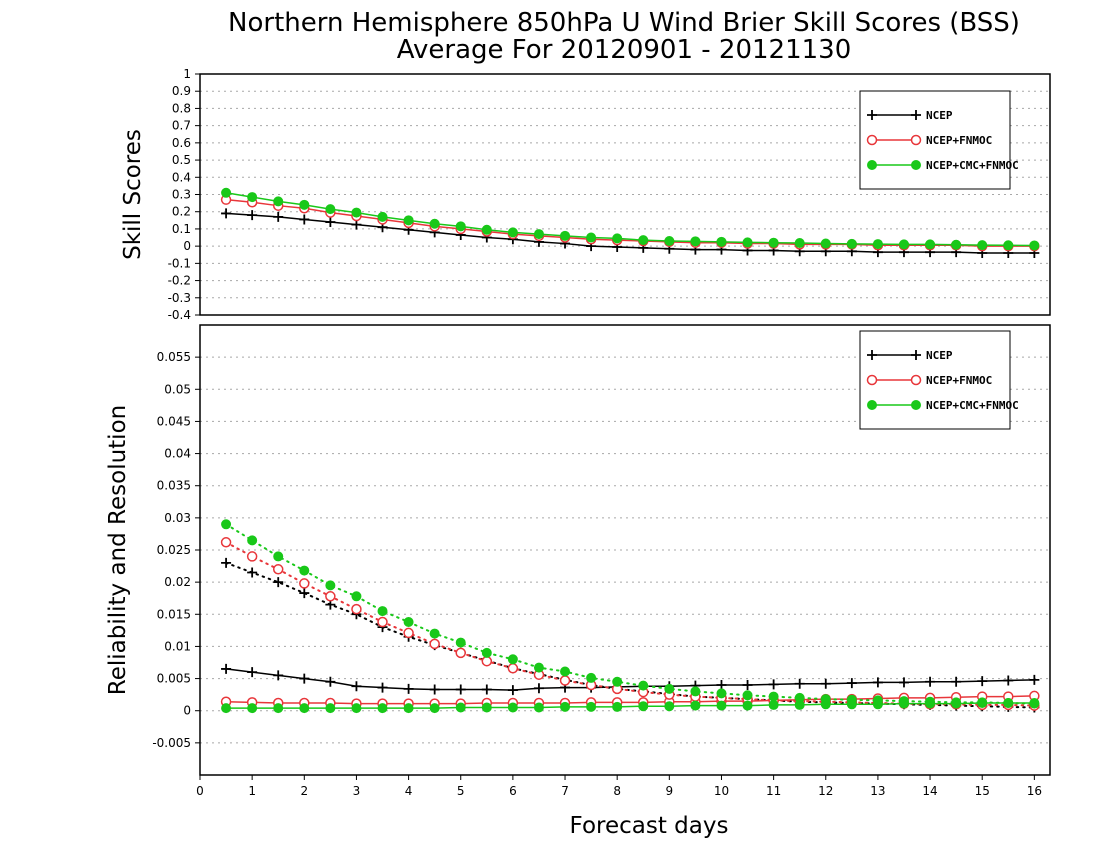  Describe the element at coordinates (910, 115) in the screenshot. I see `legend-entry: NCEP` at that location.